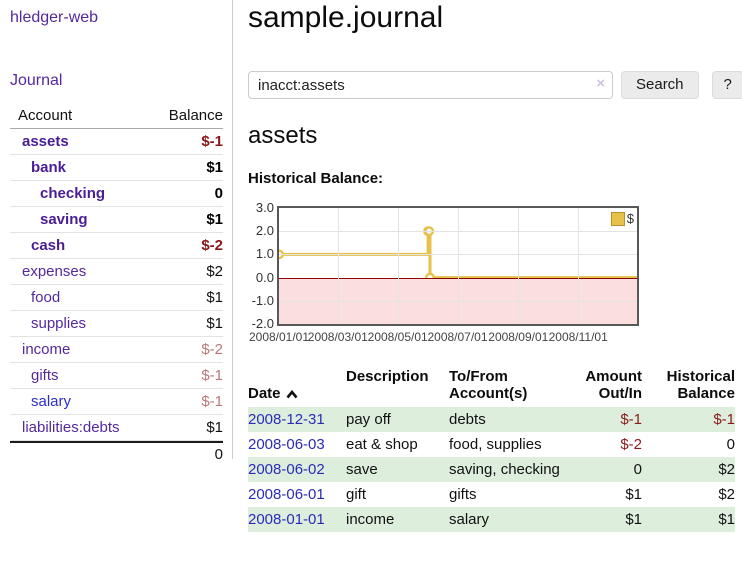  I want to click on transaction-row: 2008-06-03 eat & shop food, supplies $-2 0, so click(491, 444).